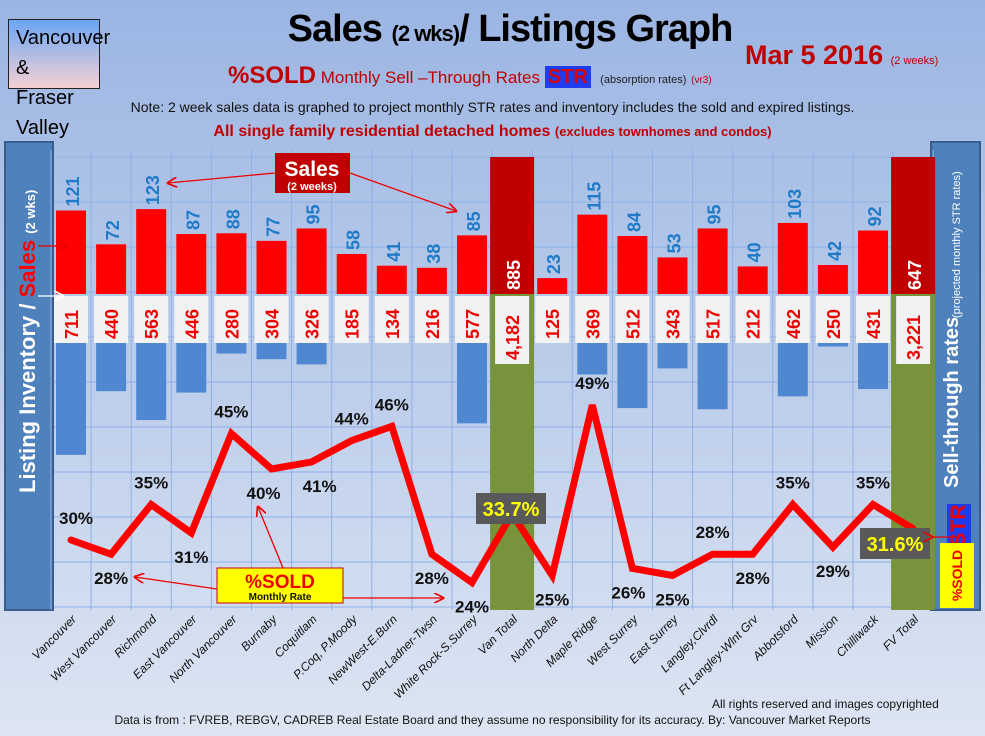 This screenshot has width=985, height=736. Describe the element at coordinates (153, 190) in the screenshot. I see `sales-label: 123` at that location.